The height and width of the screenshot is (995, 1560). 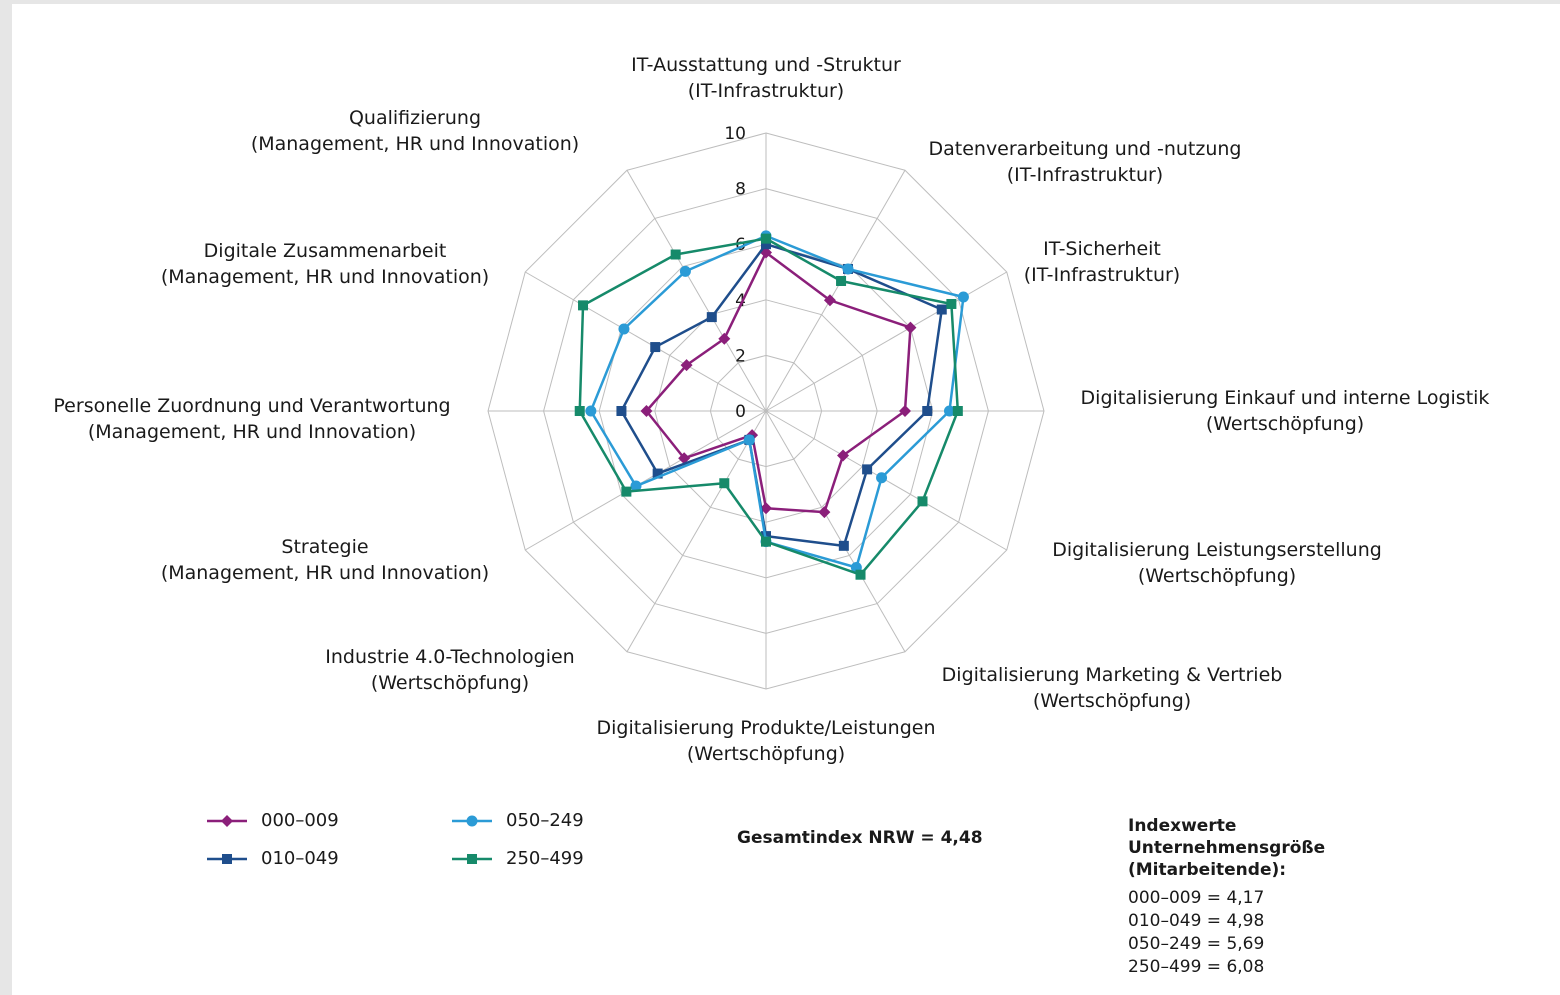 What do you see at coordinates (740, 301) in the screenshot?
I see `tick-label: 4` at bounding box center [740, 301].